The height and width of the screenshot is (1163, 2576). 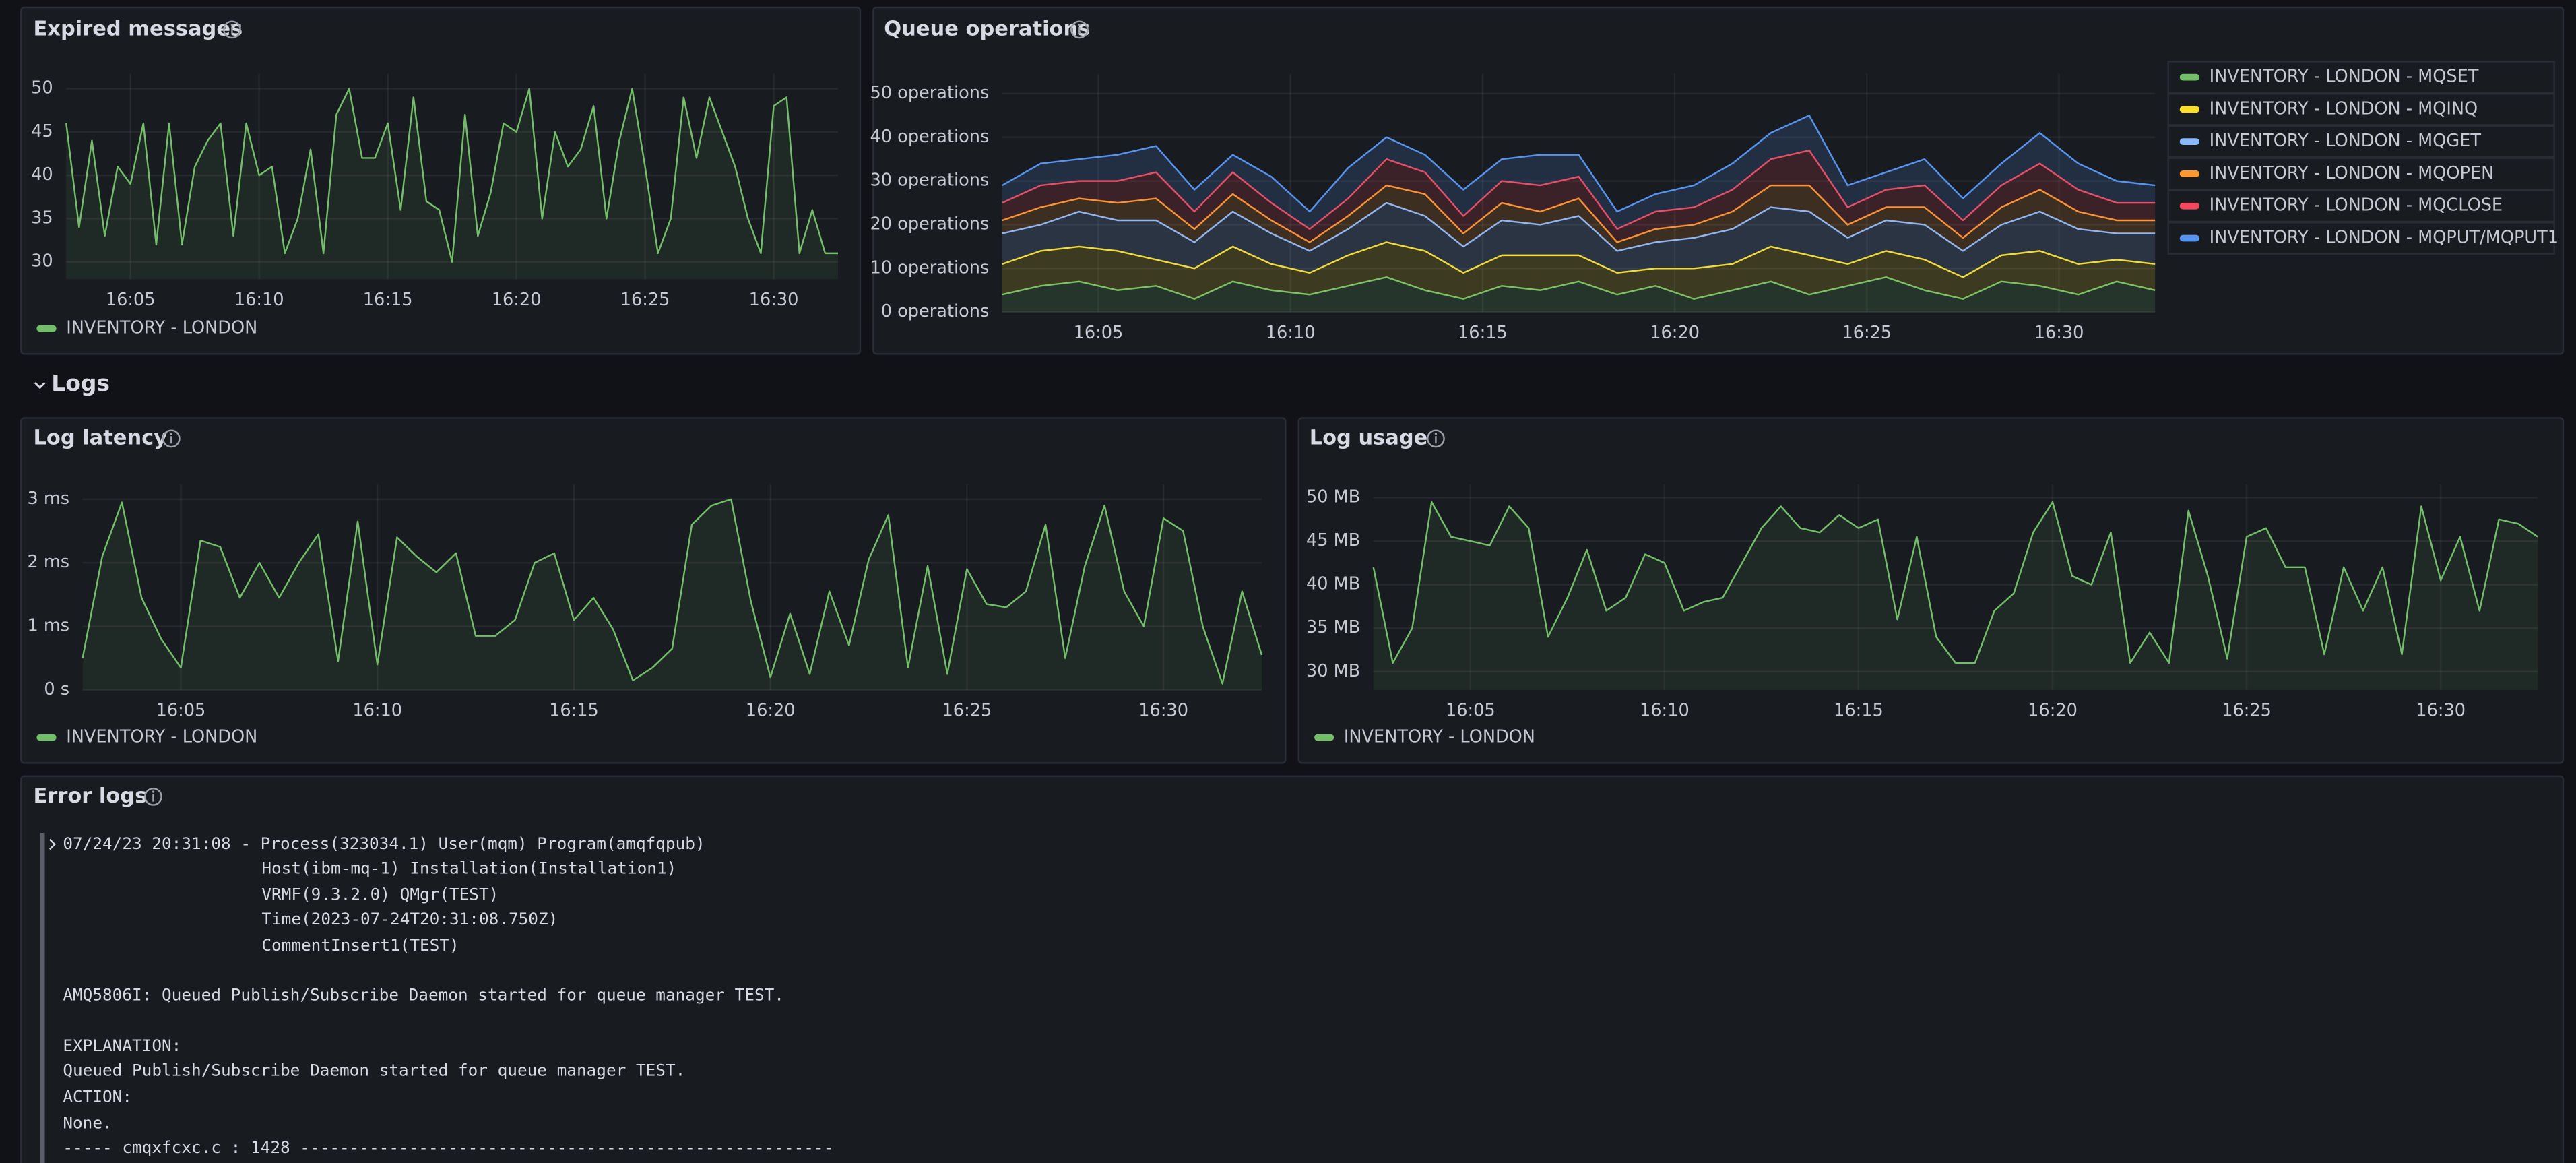 I want to click on y-tick-label: 40, so click(x=42, y=174).